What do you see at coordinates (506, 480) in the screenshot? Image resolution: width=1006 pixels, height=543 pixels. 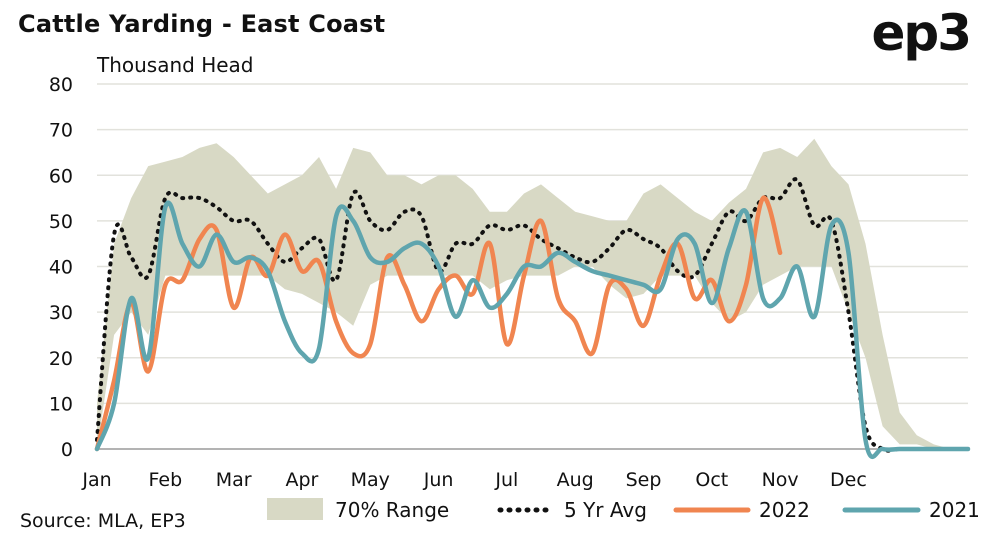 I see `x-tick-label: Jul` at bounding box center [506, 480].